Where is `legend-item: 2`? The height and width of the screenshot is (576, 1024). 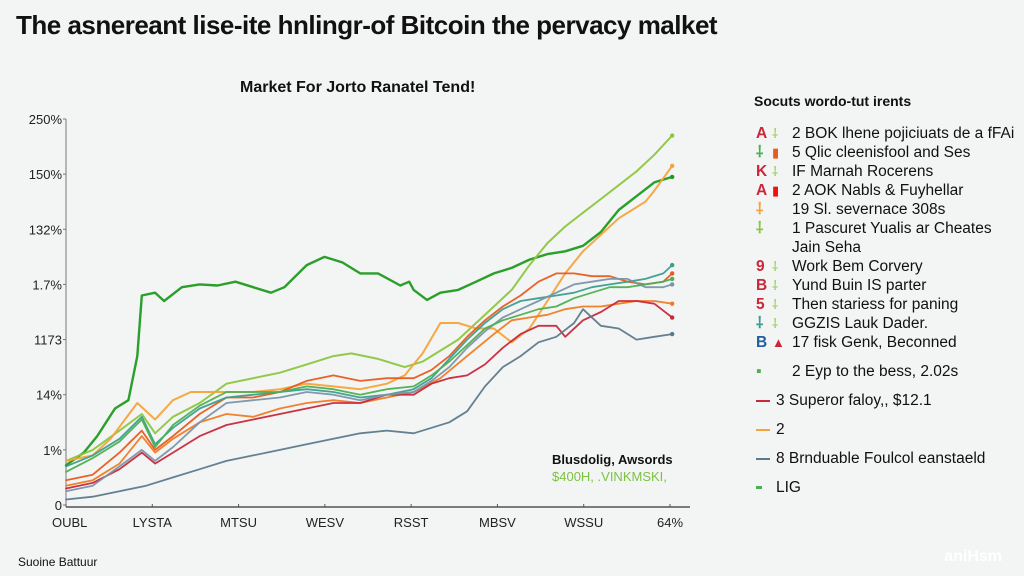
legend-item: 2 is located at coordinates (888, 429).